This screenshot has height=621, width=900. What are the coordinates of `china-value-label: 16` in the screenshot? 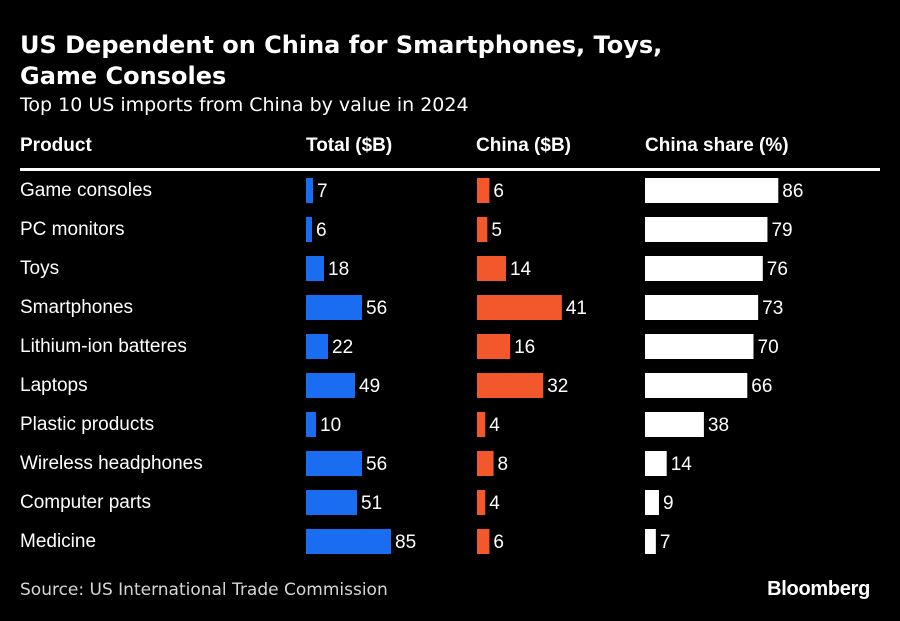 It's located at (524, 347).